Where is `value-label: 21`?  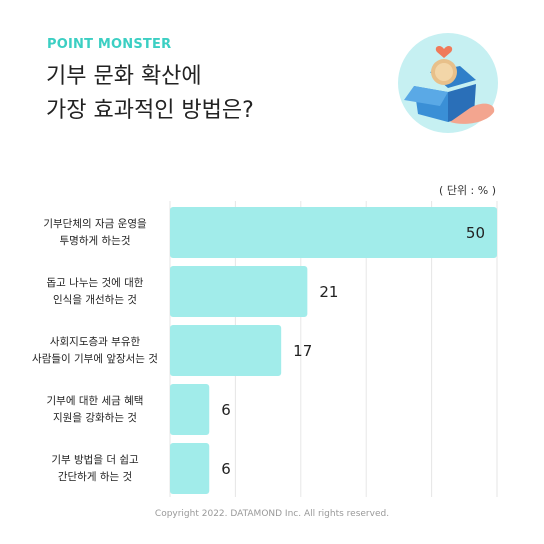
value-label: 21 is located at coordinates (328, 292).